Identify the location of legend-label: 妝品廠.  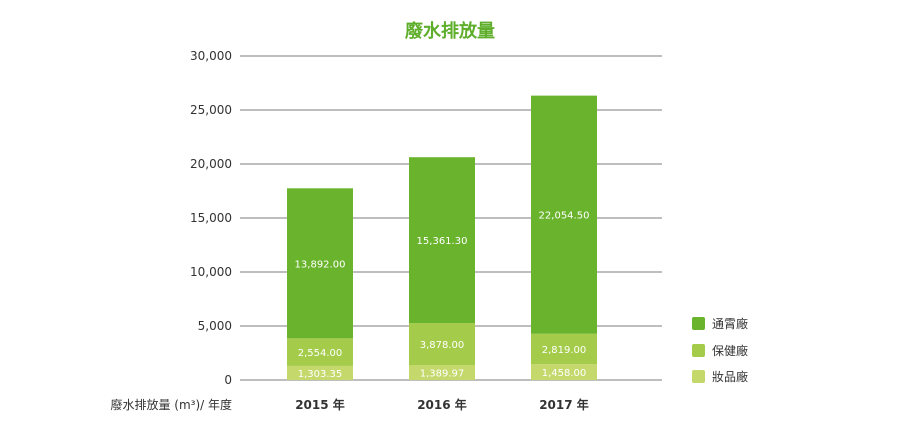
(730, 376).